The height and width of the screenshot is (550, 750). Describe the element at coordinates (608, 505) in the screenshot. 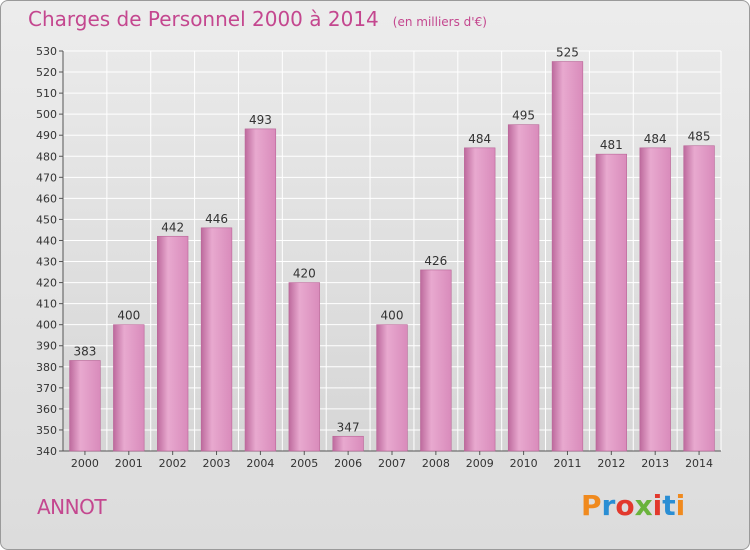

I see `logo-letter: r` at that location.